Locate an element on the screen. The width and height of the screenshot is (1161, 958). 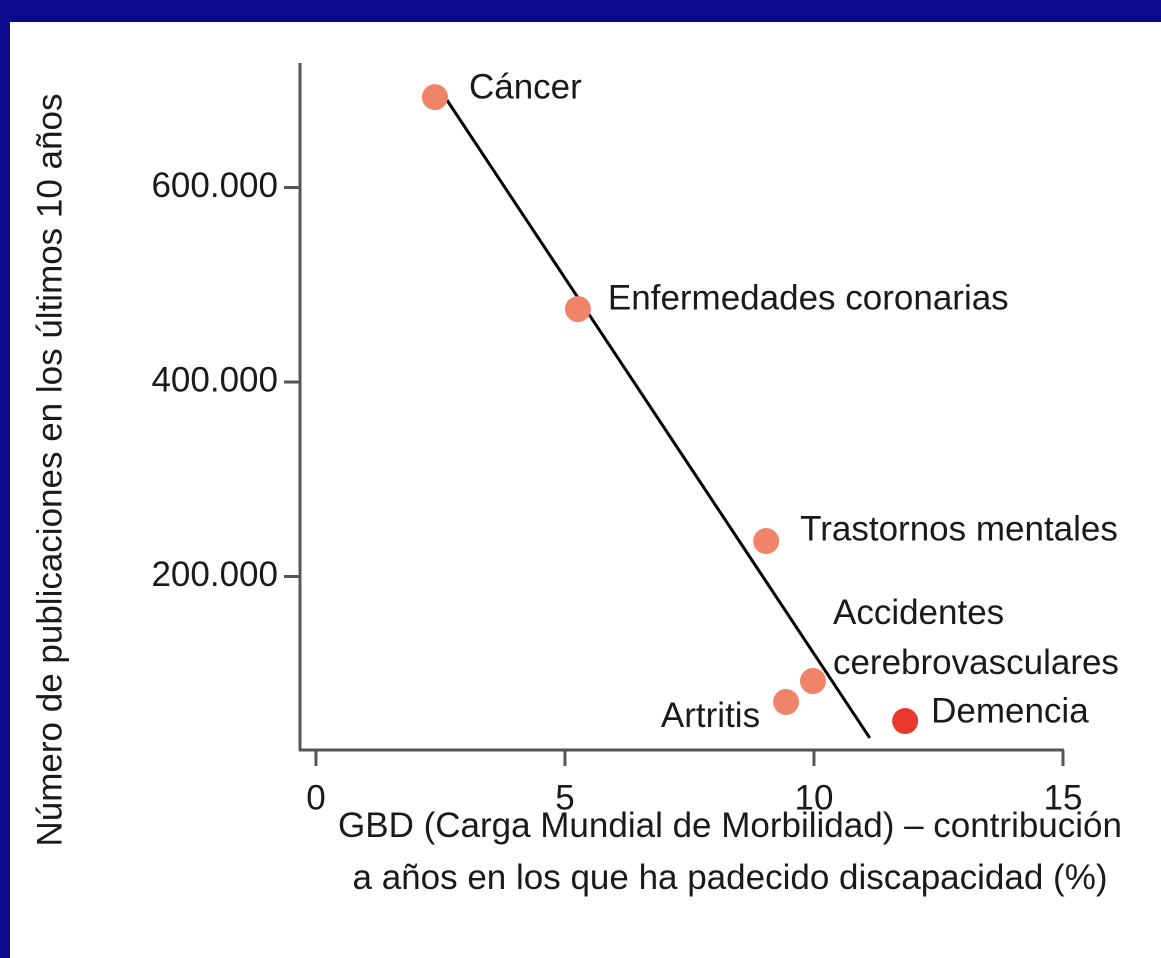
x-tick-label: 0 is located at coordinates (315, 797).